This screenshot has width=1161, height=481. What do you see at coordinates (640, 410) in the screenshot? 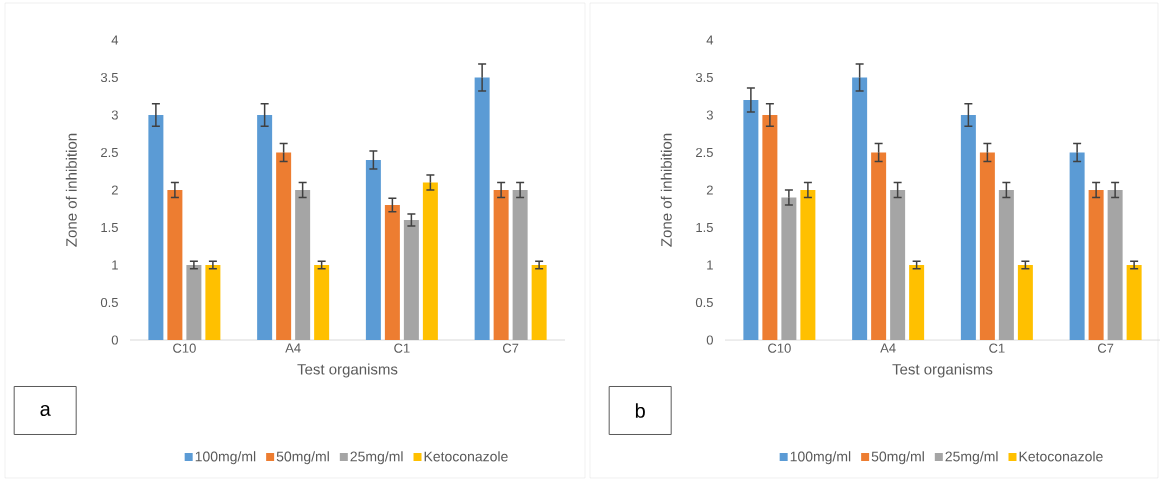
I see `text: b` at bounding box center [640, 410].